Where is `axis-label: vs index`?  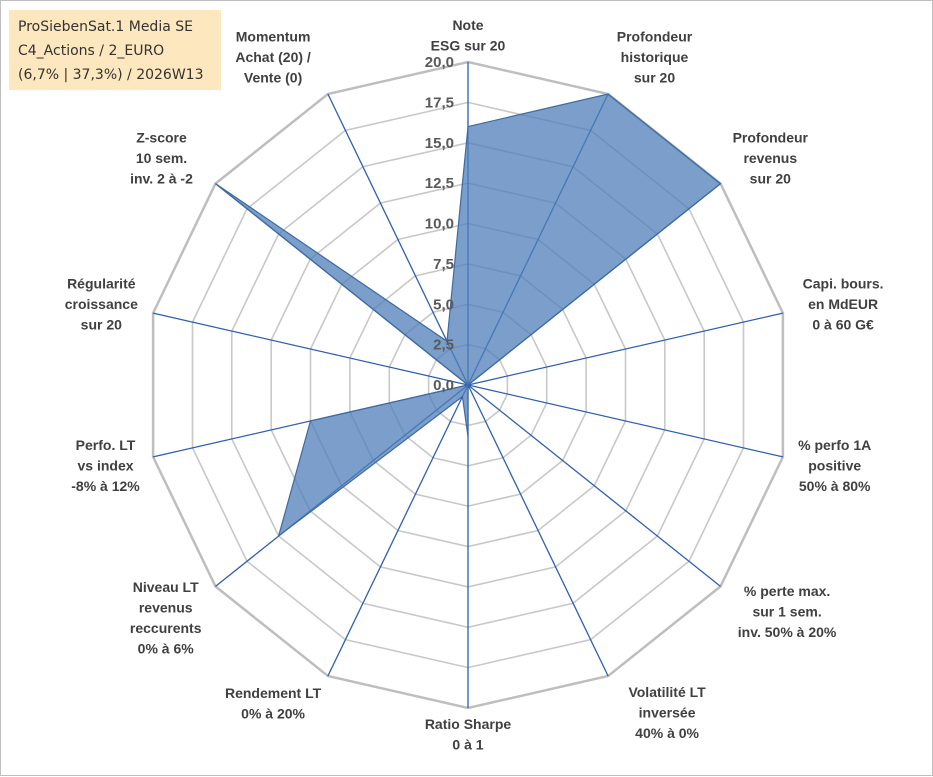 axis-label: vs index is located at coordinates (105, 466).